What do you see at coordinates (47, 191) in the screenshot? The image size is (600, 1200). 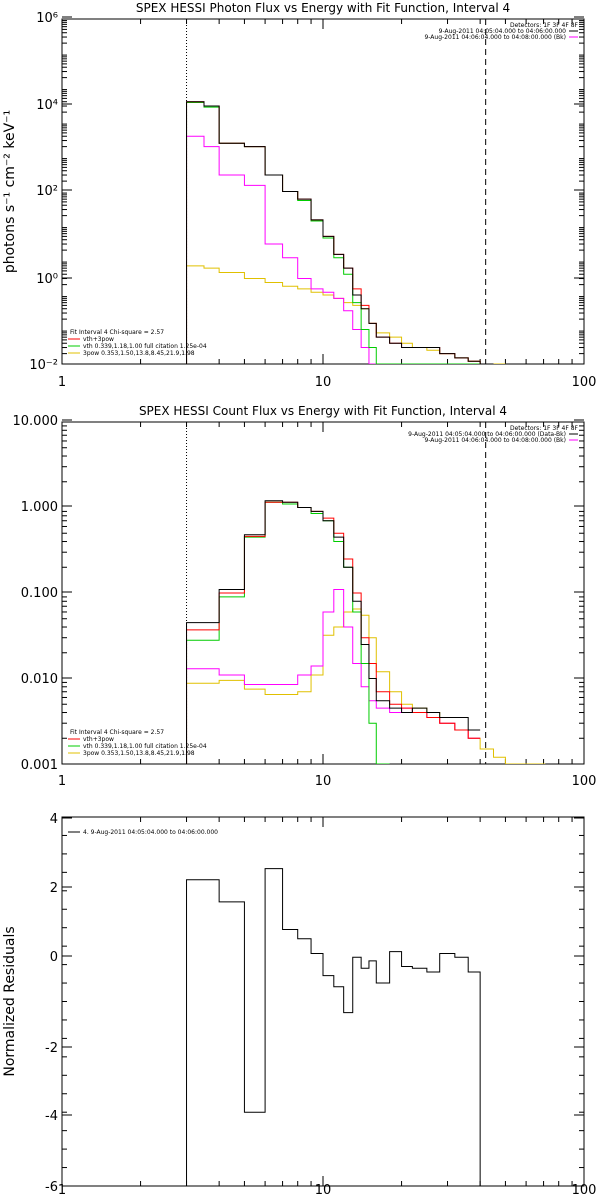 I see `y-tick-label: 10²` at bounding box center [47, 191].